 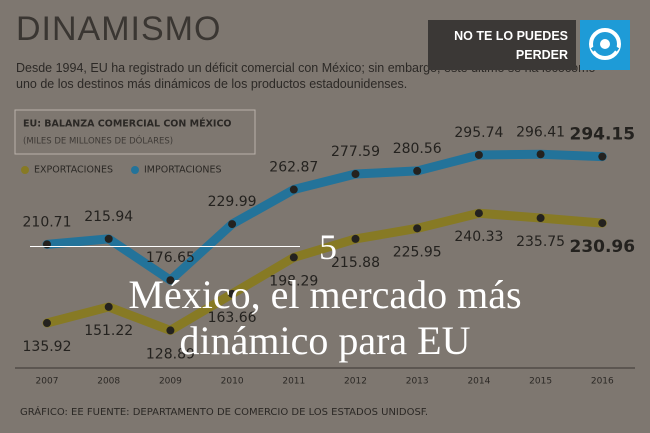 What do you see at coordinates (232, 382) in the screenshot?
I see `x-tick-label: 2010` at bounding box center [232, 382].